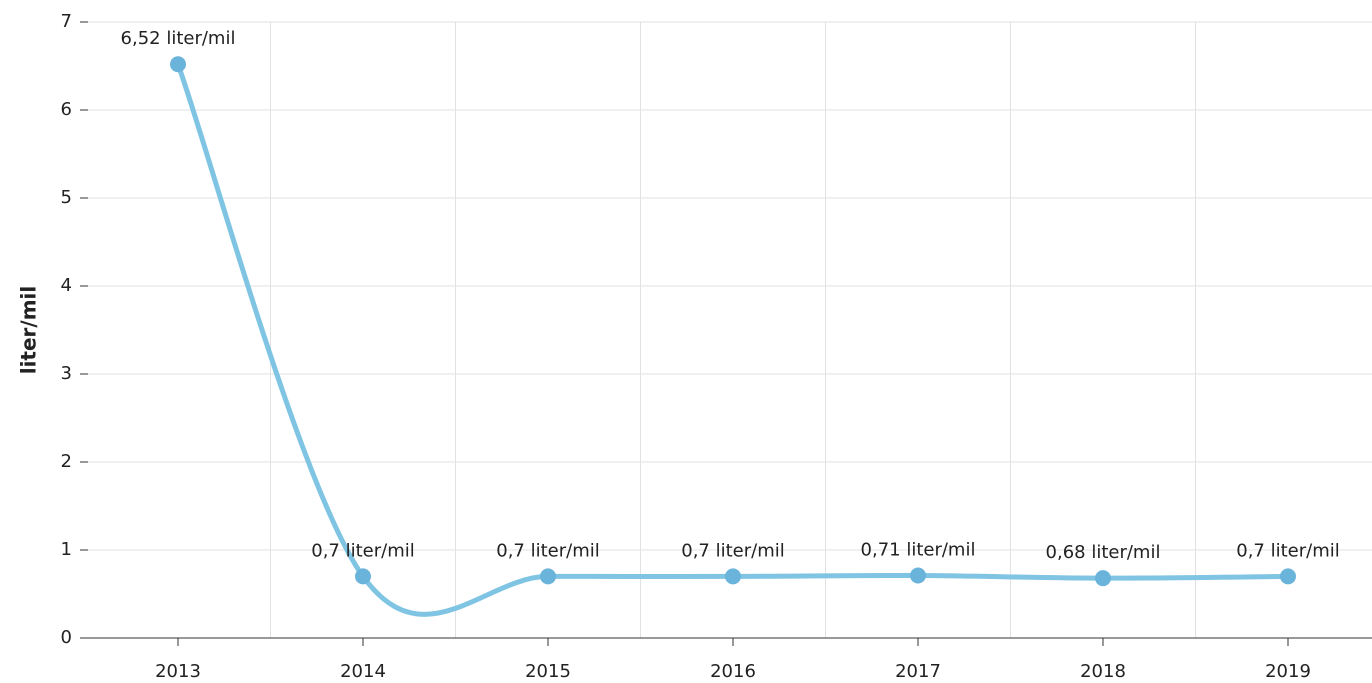 This screenshot has width=1372, height=683. I want to click on x-tick-label: 2013, so click(178, 671).